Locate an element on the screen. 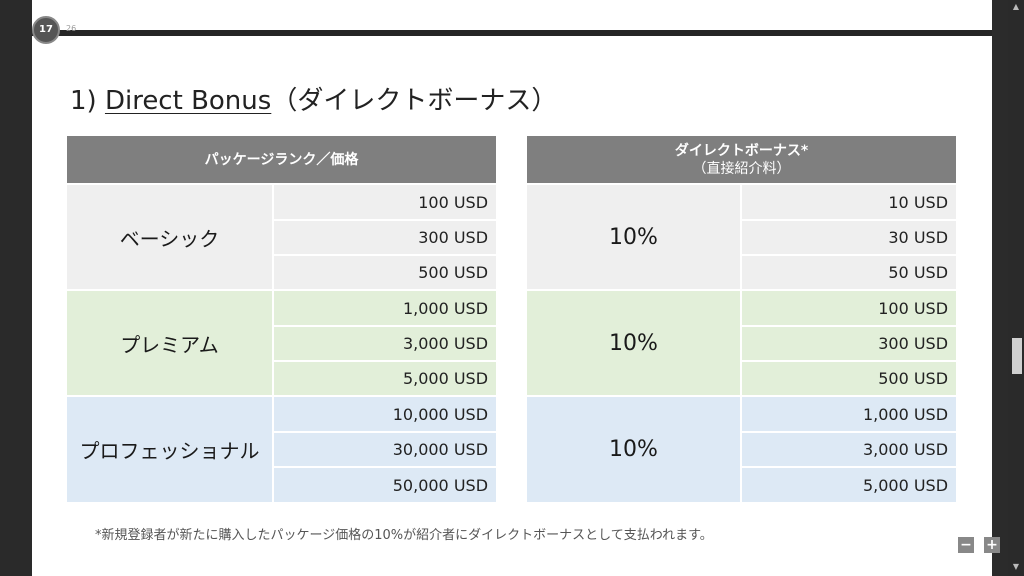  price-cell: 10,000 USD is located at coordinates (385, 413).